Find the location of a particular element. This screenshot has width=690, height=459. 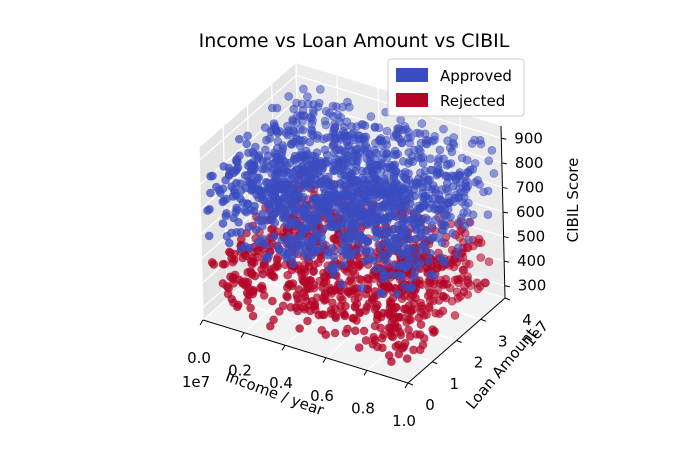

chart-title: Income vs Loan Amount vs CIBIL is located at coordinates (354, 41).